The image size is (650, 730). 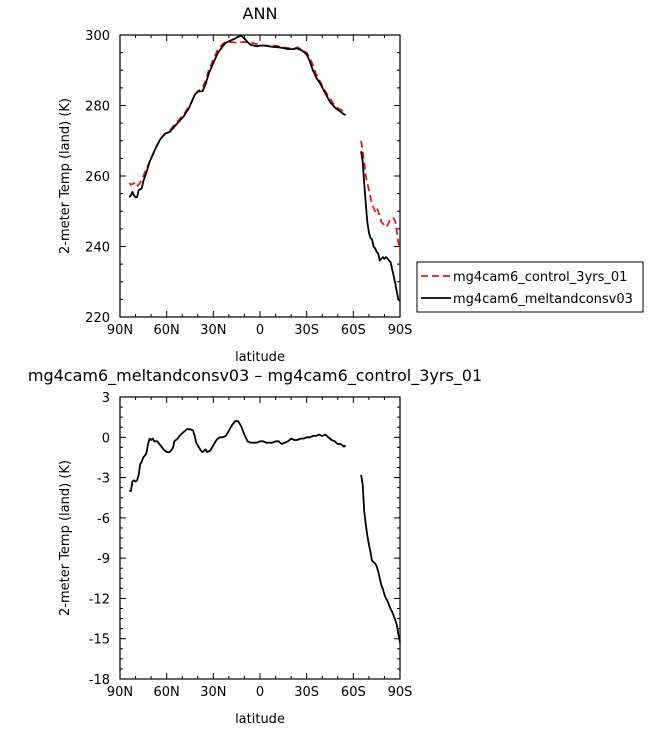 I want to click on y-tick-label: -9, so click(x=103, y=559).